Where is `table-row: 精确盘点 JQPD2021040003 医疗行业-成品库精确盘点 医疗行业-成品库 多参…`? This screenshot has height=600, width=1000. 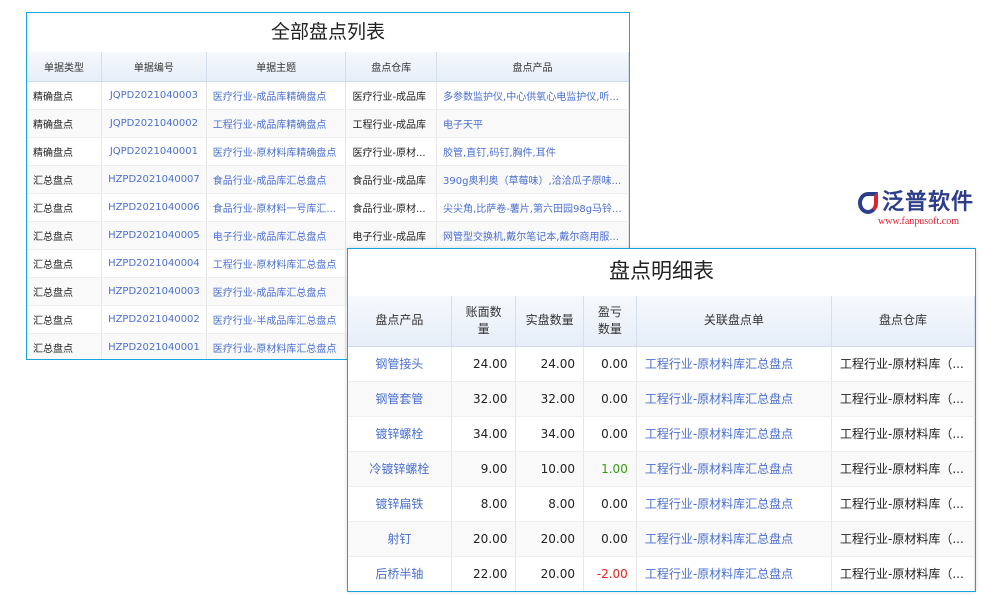
table-row: 精确盘点 JQPD2021040003 医疗行业-成品库精确盘点 医疗行业-成品库 多参… is located at coordinates (328, 95).